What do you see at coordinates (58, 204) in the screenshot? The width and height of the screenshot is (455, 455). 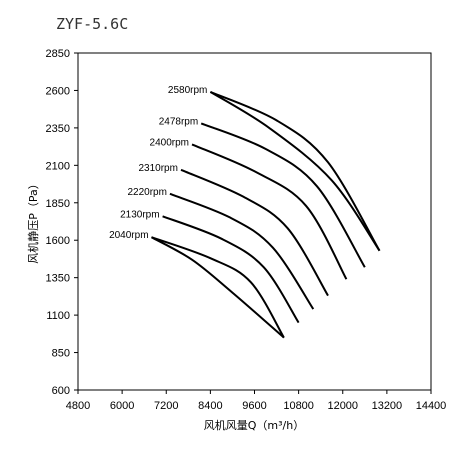 I see `y-tick-label-5: 1850` at bounding box center [58, 204].